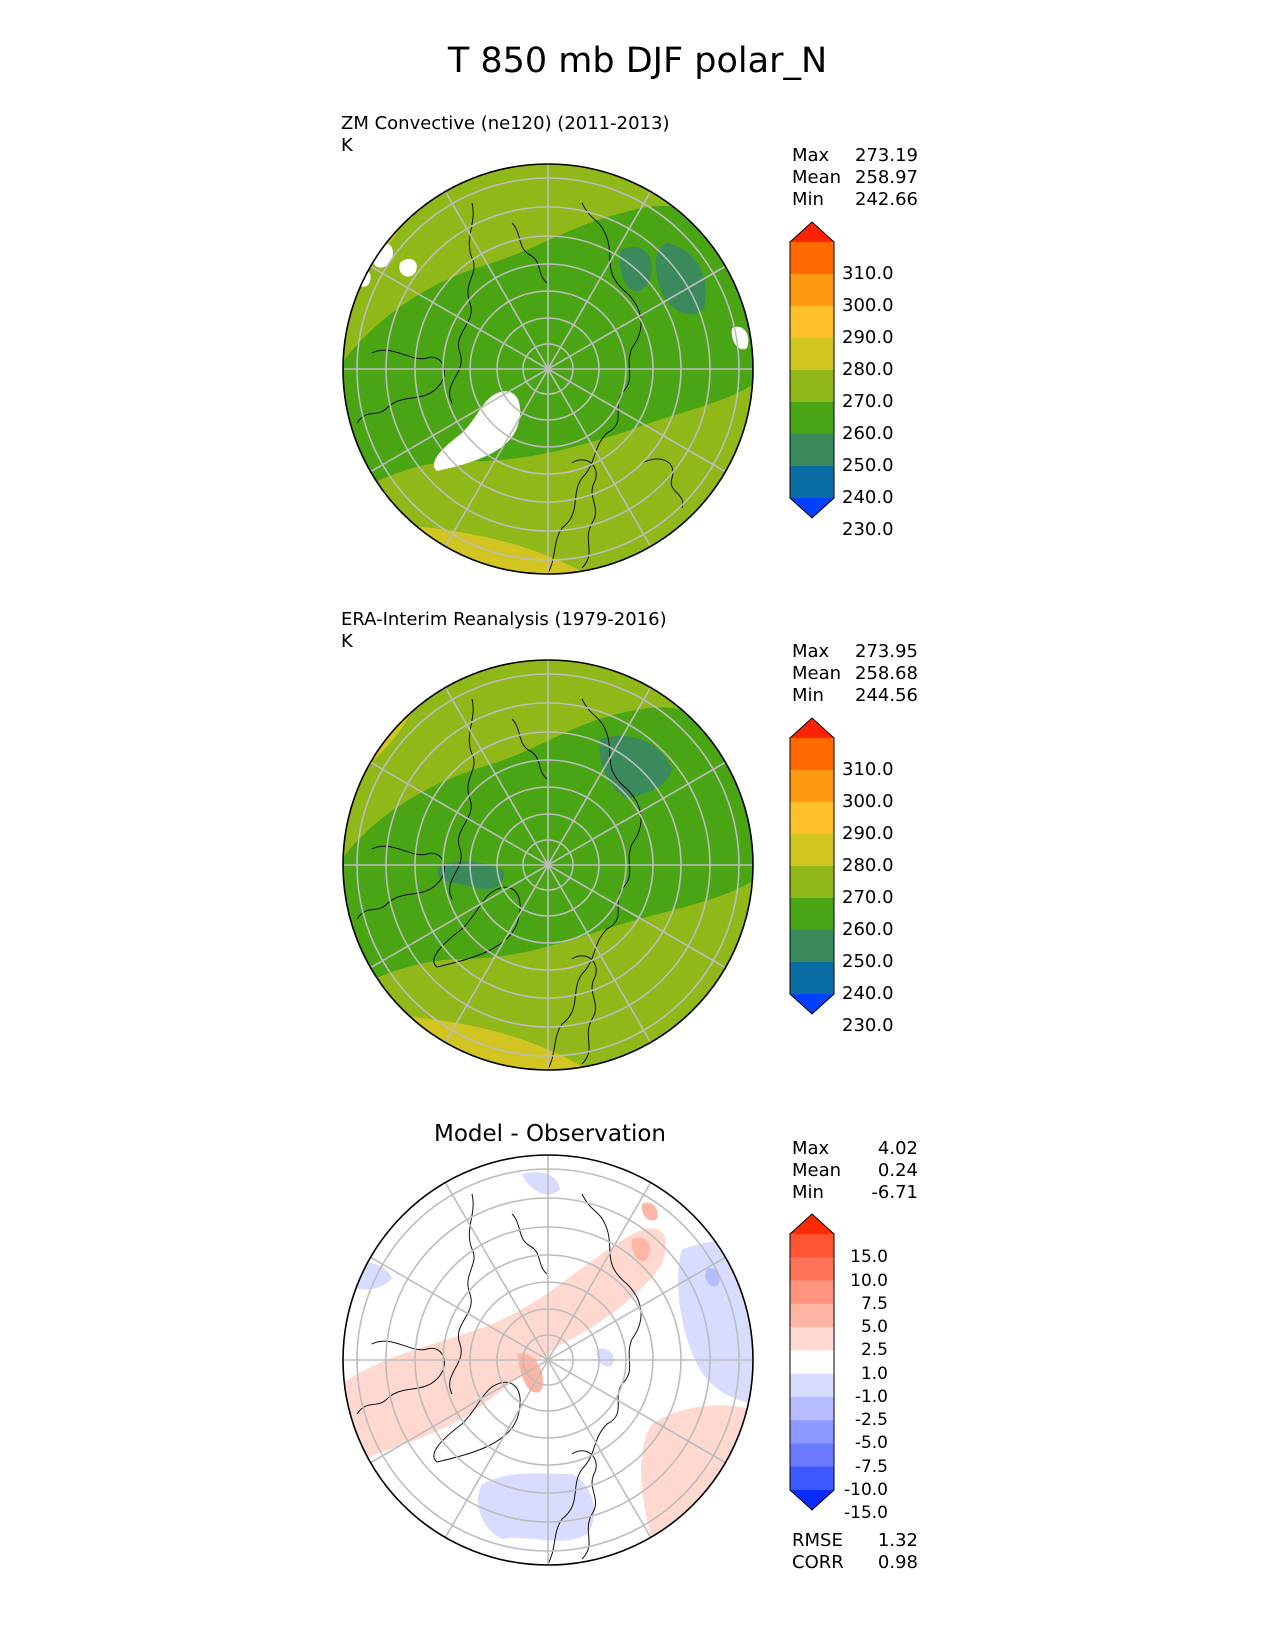 Image resolution: width=1275 pixels, height=1650 pixels. What do you see at coordinates (886, 673) in the screenshot?
I see `ref-mean-value: 258.68` at bounding box center [886, 673].